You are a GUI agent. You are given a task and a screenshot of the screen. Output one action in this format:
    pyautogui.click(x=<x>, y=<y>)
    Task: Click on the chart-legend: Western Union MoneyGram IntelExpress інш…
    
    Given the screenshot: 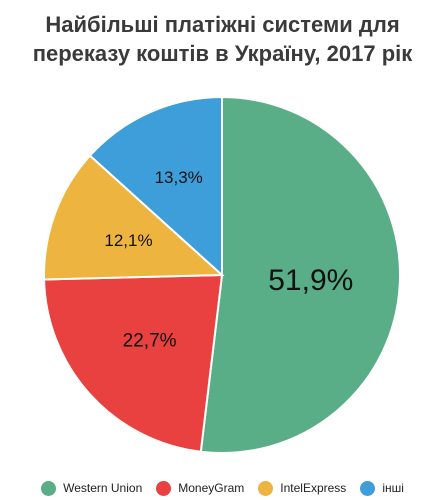 What is the action you would take?
    pyautogui.click(x=222, y=488)
    